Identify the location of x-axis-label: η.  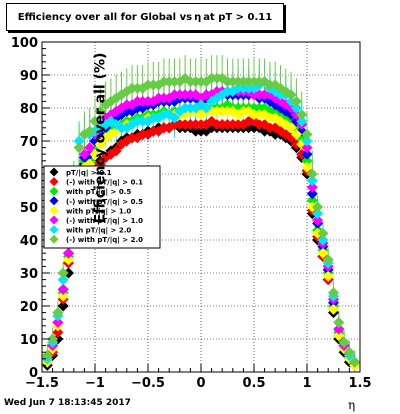
(352, 405).